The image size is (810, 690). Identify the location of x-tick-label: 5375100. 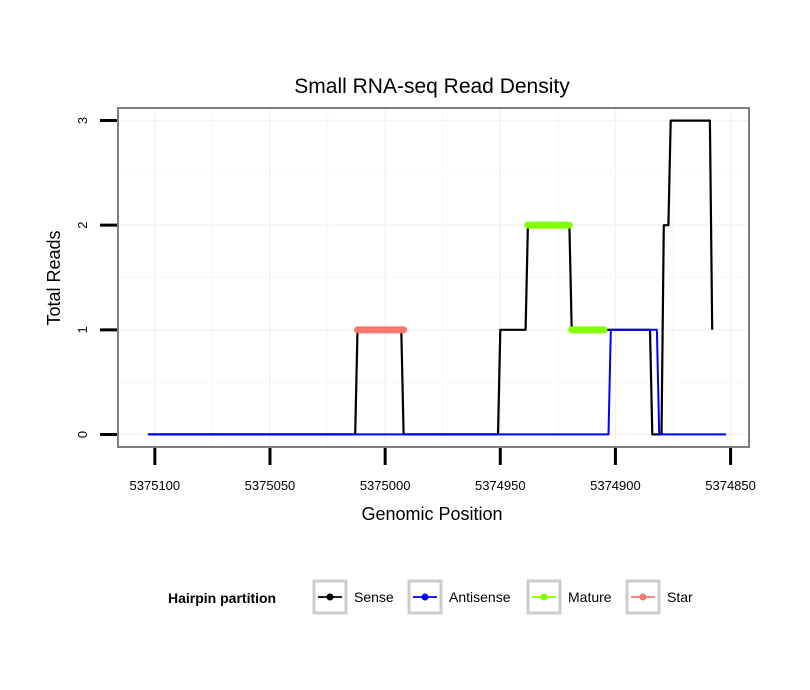
(155, 485).